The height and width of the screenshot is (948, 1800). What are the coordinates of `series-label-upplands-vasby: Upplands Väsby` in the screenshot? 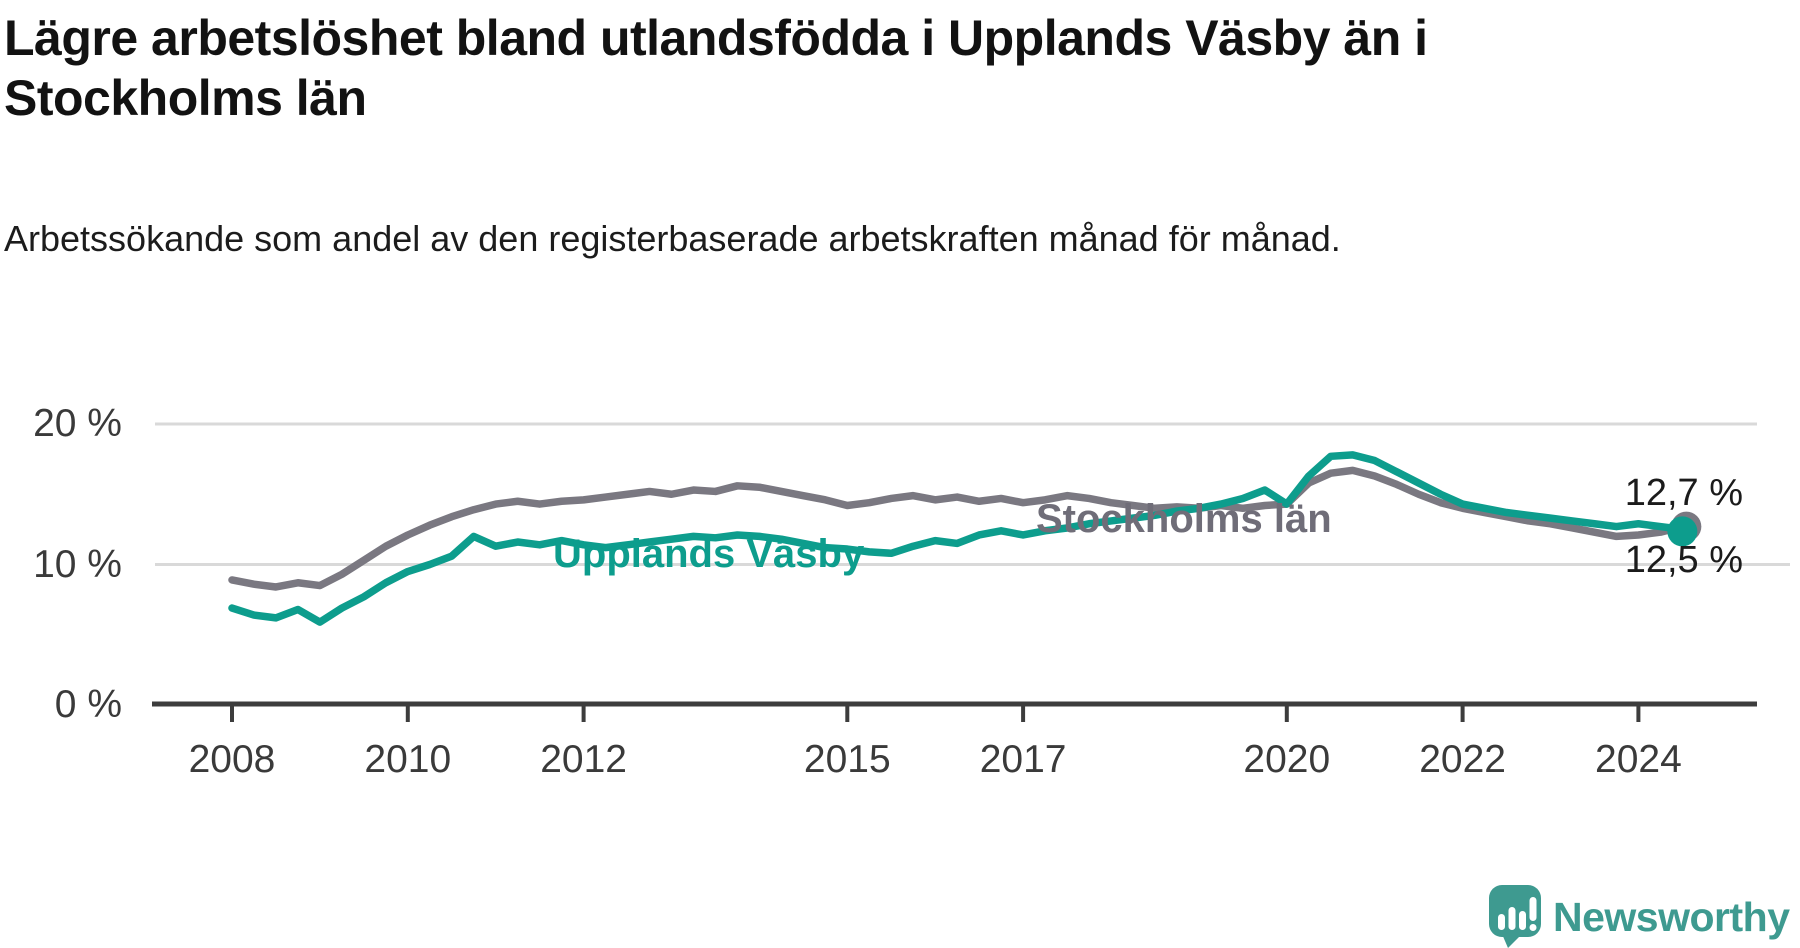 It's located at (709, 554).